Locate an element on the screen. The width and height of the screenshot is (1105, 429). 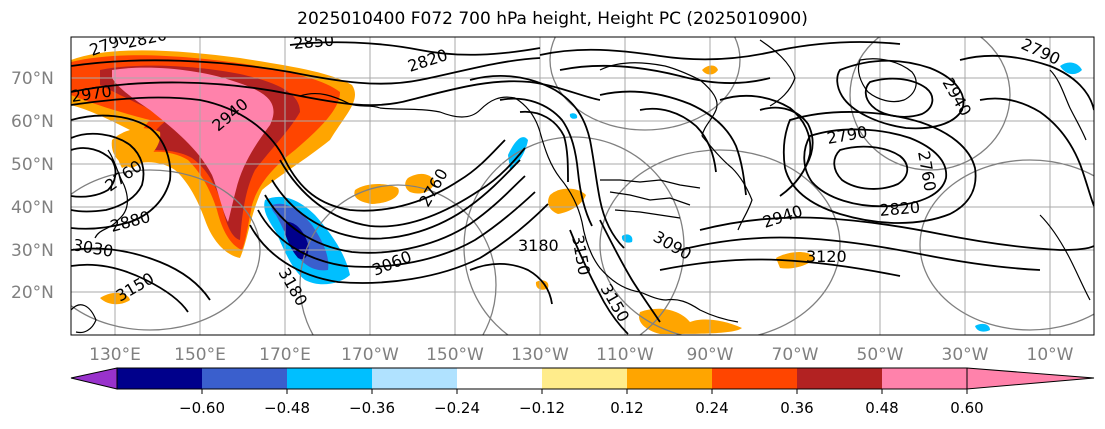
lon-label-150w: 150°W is located at coordinates (455, 355).